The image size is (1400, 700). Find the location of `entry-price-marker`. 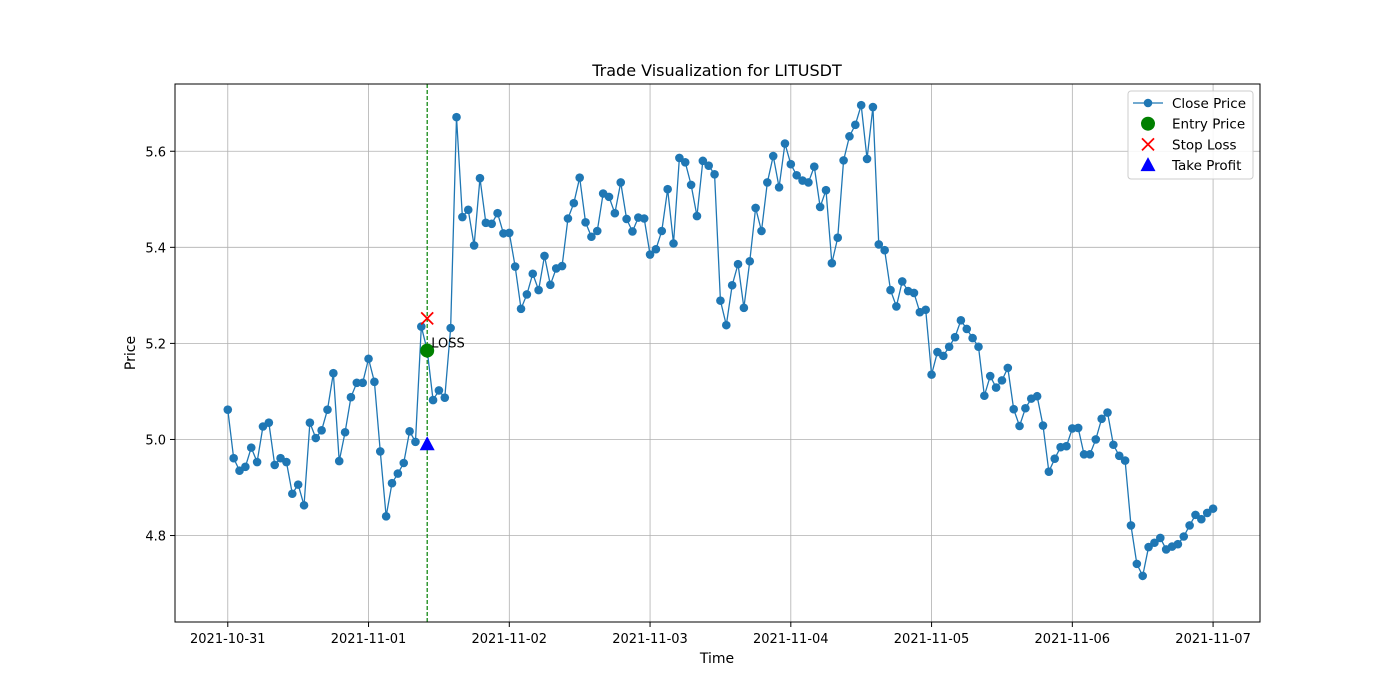

entry-price-marker is located at coordinates (427, 350).